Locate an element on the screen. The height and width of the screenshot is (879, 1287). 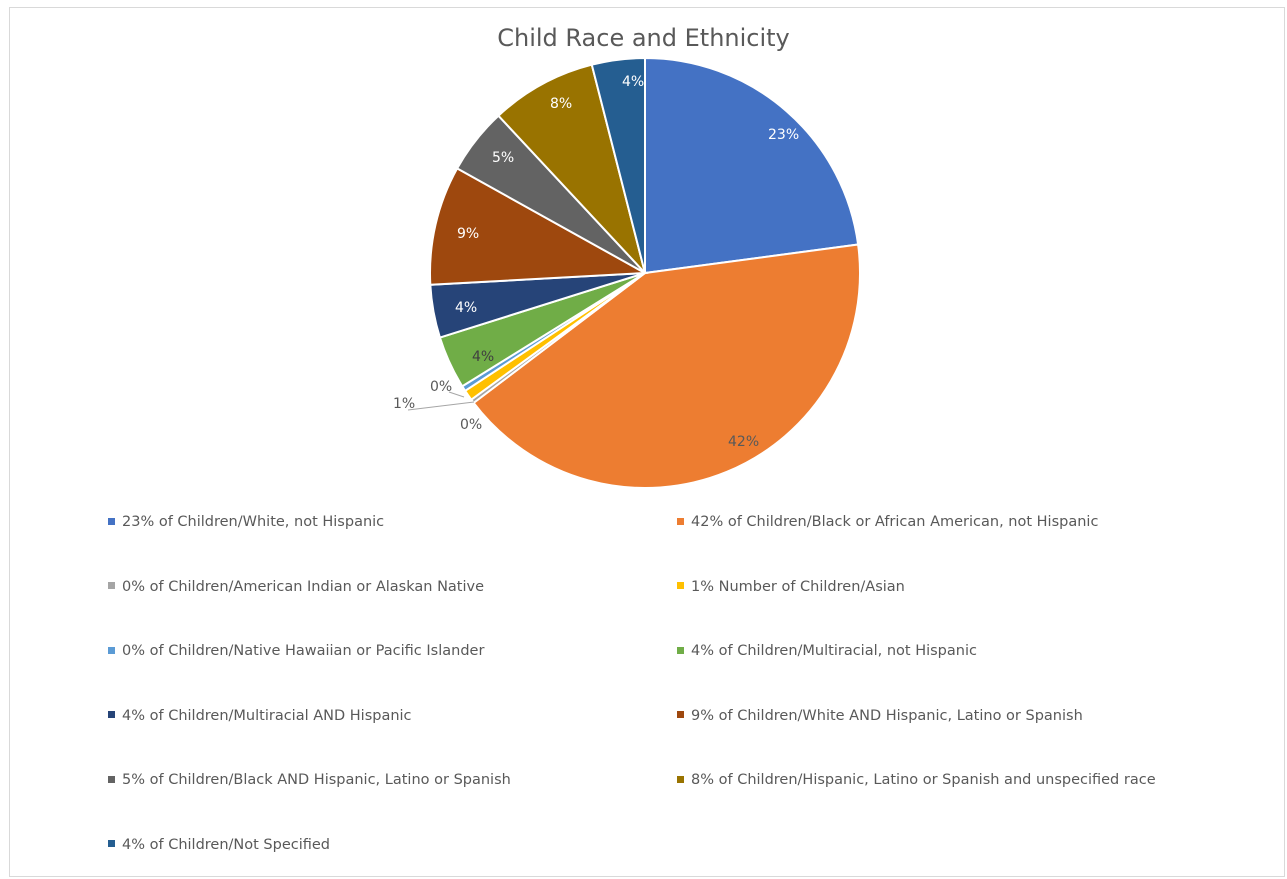
legend-label: 1% Number of Children/Asian is located at coordinates (798, 586).